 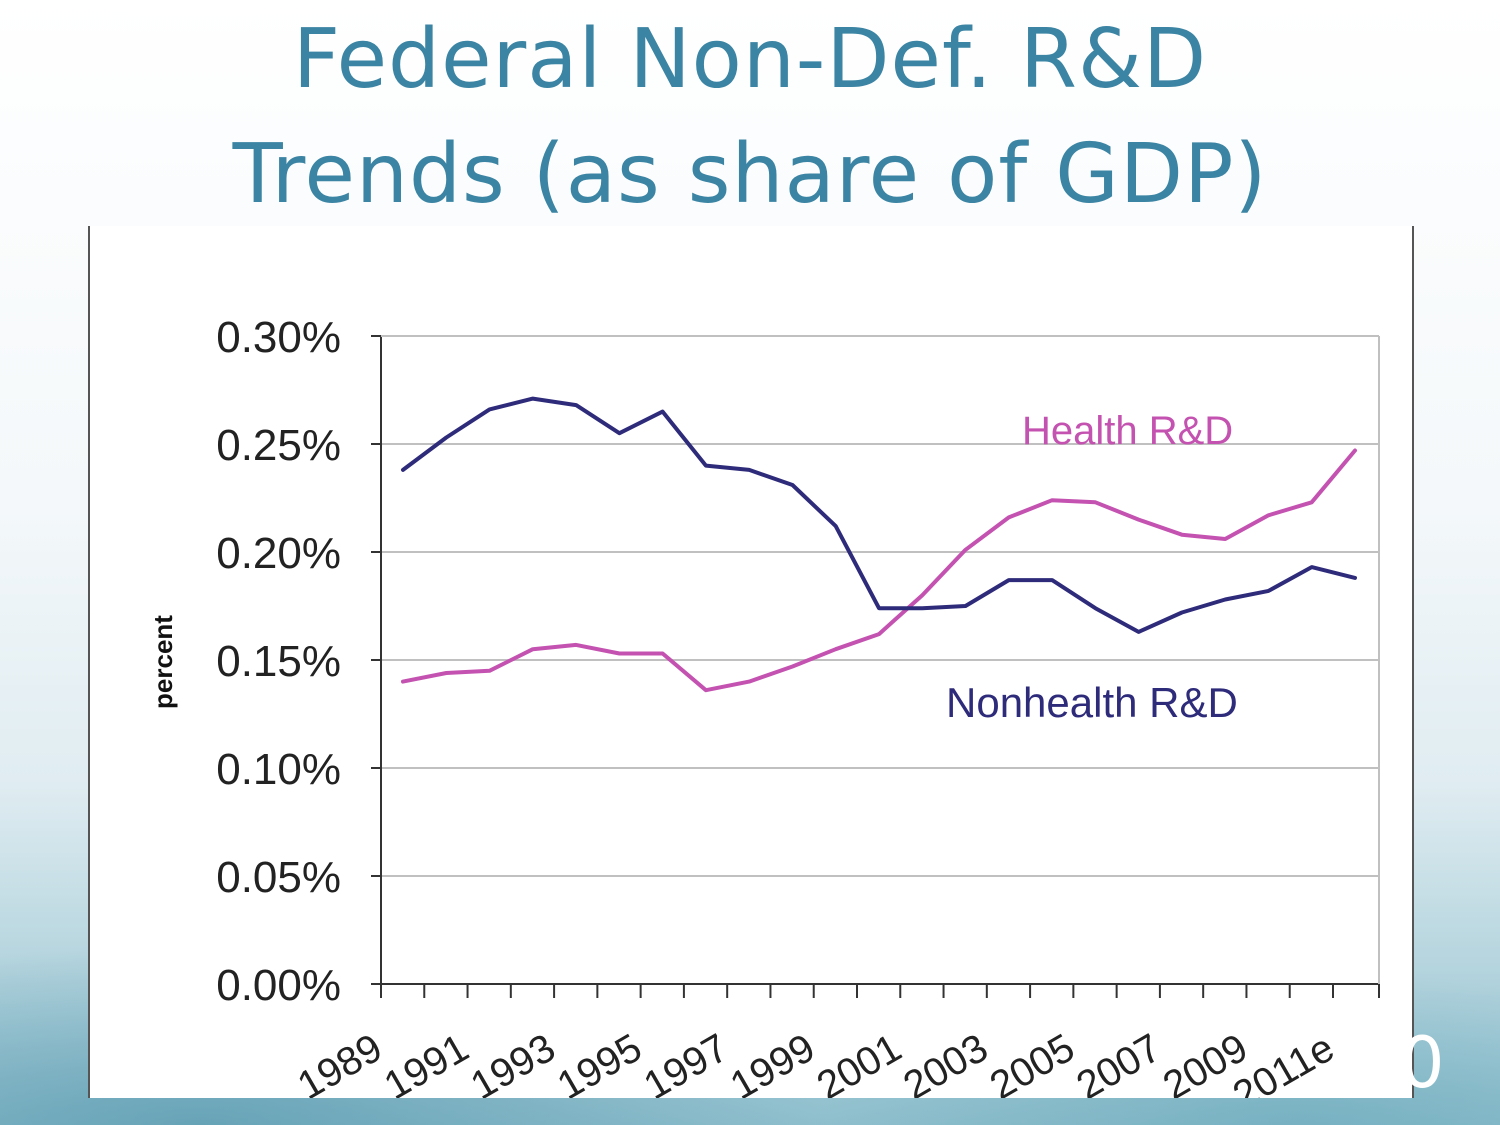 I want to click on x-tick-label: 2007, so click(x=1118, y=1062).